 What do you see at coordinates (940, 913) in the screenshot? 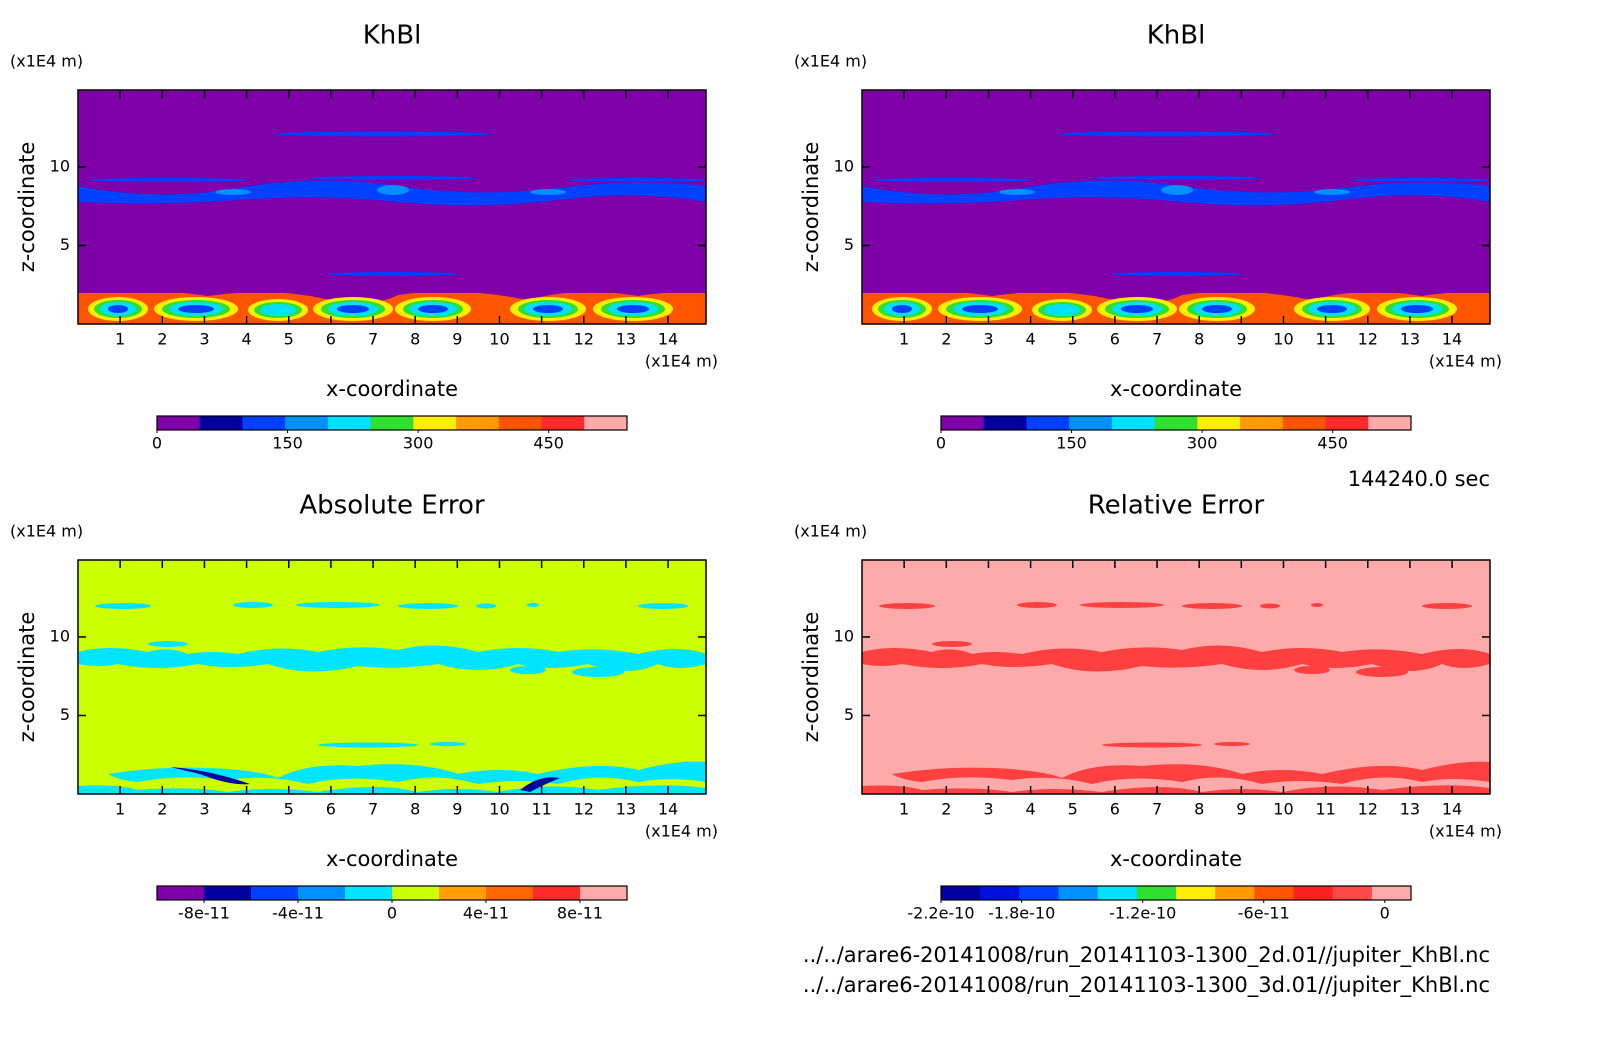
I see `colorbar-tick-label: -2.2e-10` at bounding box center [940, 913].